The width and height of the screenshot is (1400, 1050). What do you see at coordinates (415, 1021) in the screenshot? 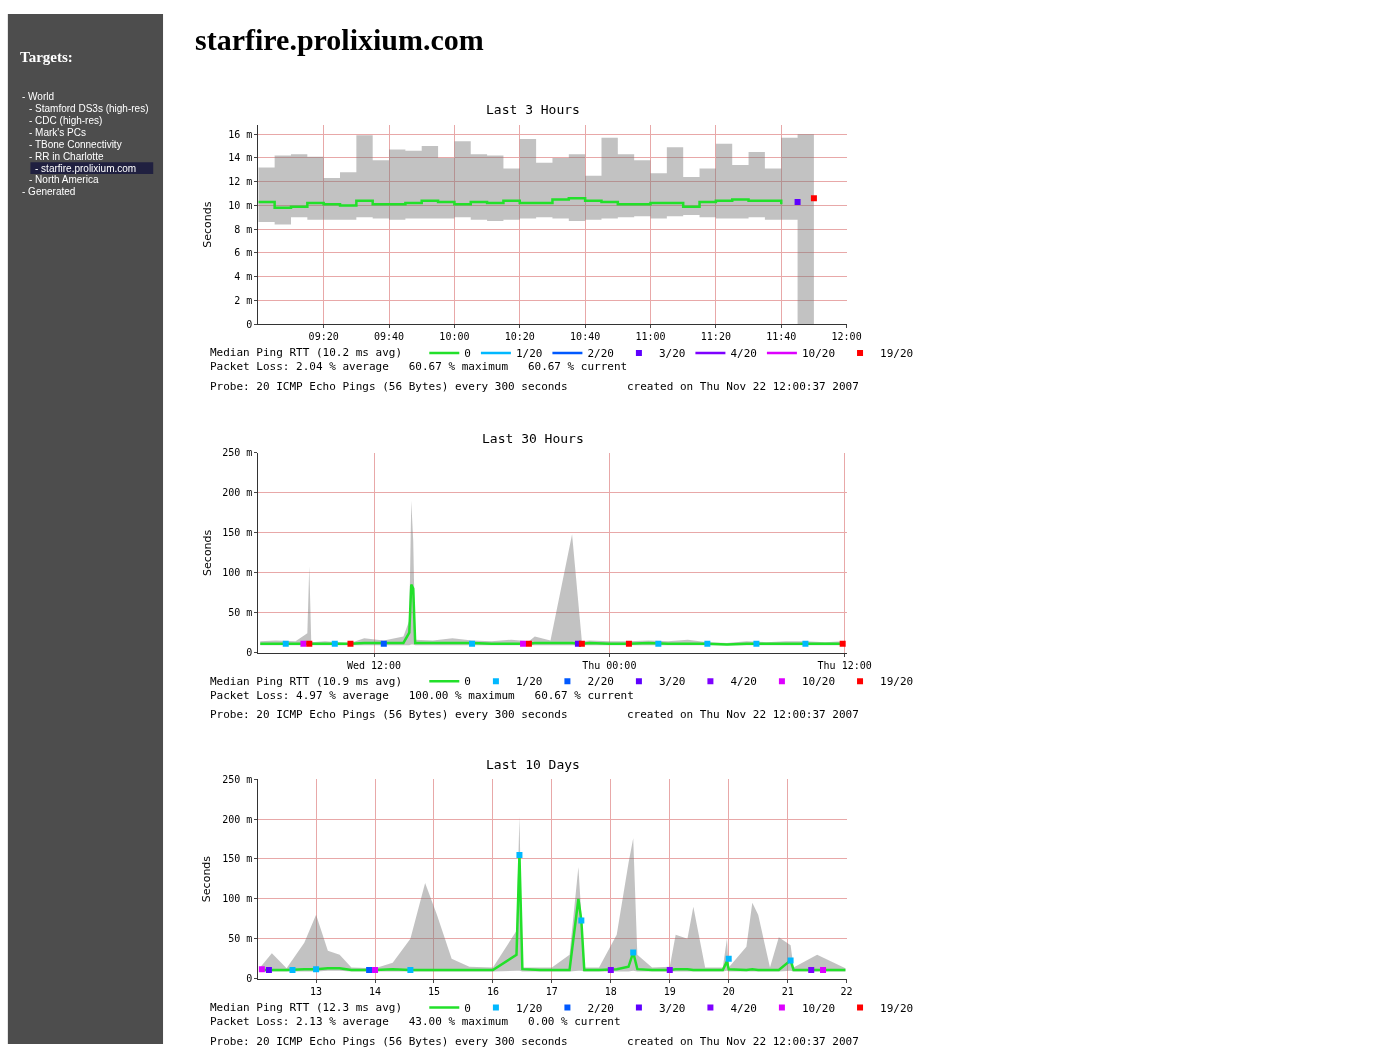
I see `text: Packet Loss: 2.13 % average 43.00 % maximum 0.00 % current` at bounding box center [415, 1021].